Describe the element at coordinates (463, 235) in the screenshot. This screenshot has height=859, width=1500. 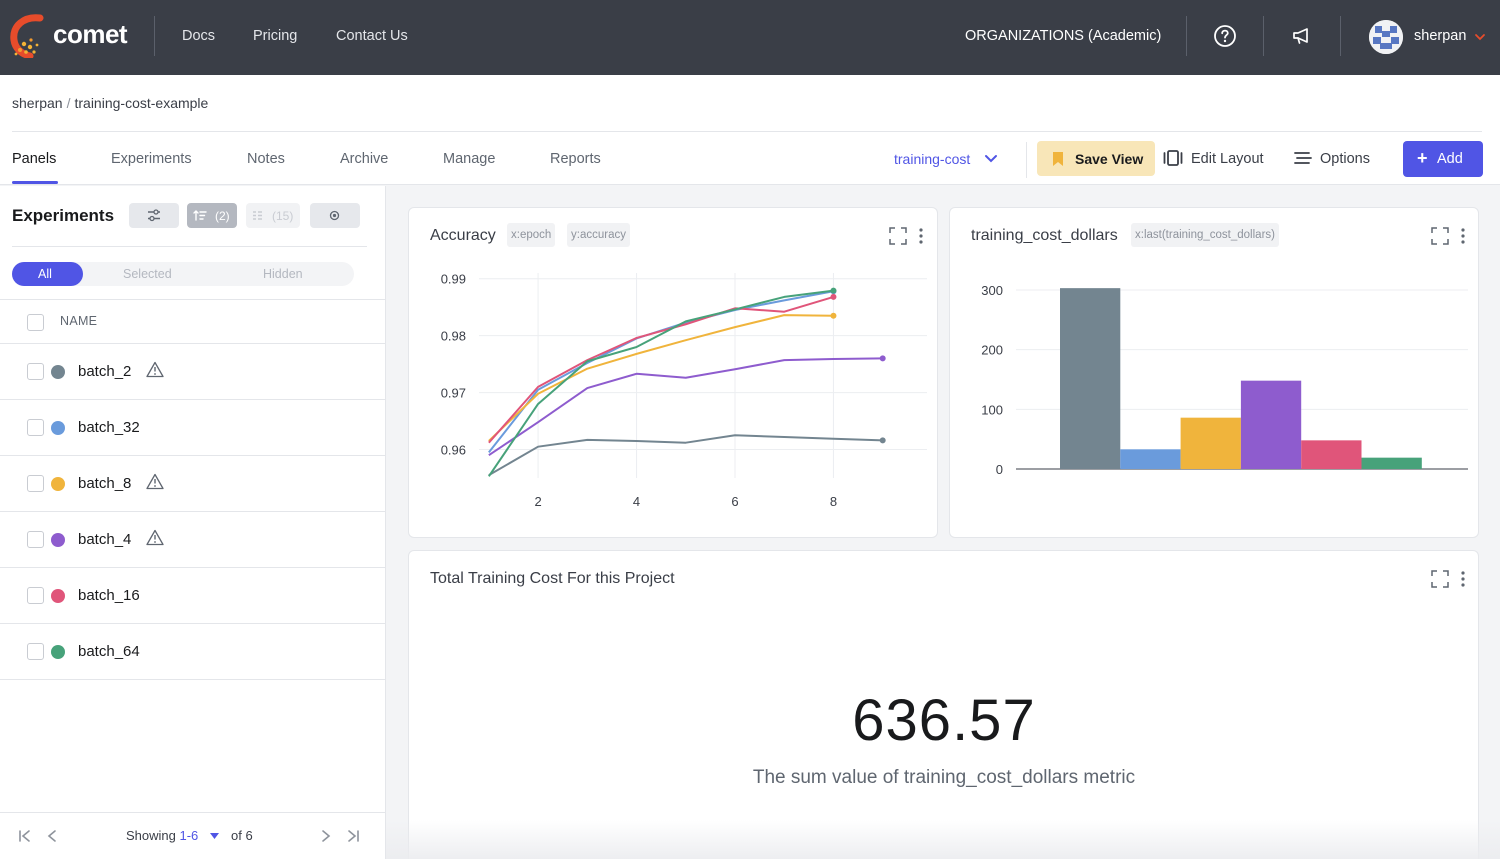
I see `panel-title: Accuracy` at that location.